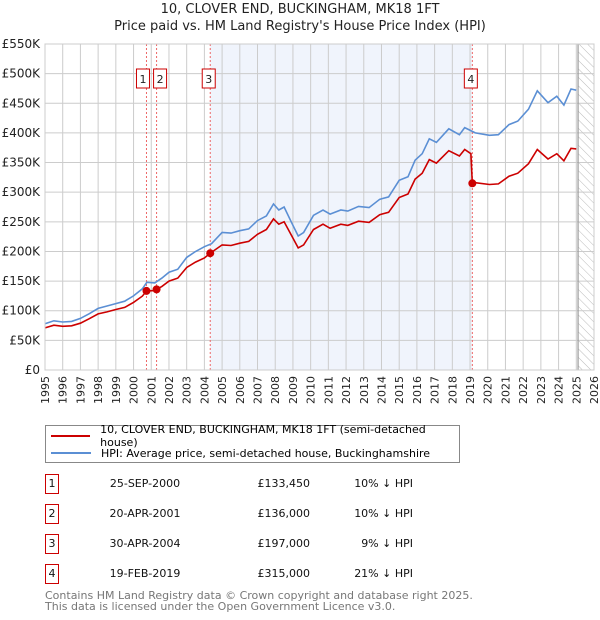 Image resolution: width=600 pixels, height=620 pixels. What do you see at coordinates (258, 390) in the screenshot?
I see `x-tick-label: 2007` at bounding box center [258, 390].